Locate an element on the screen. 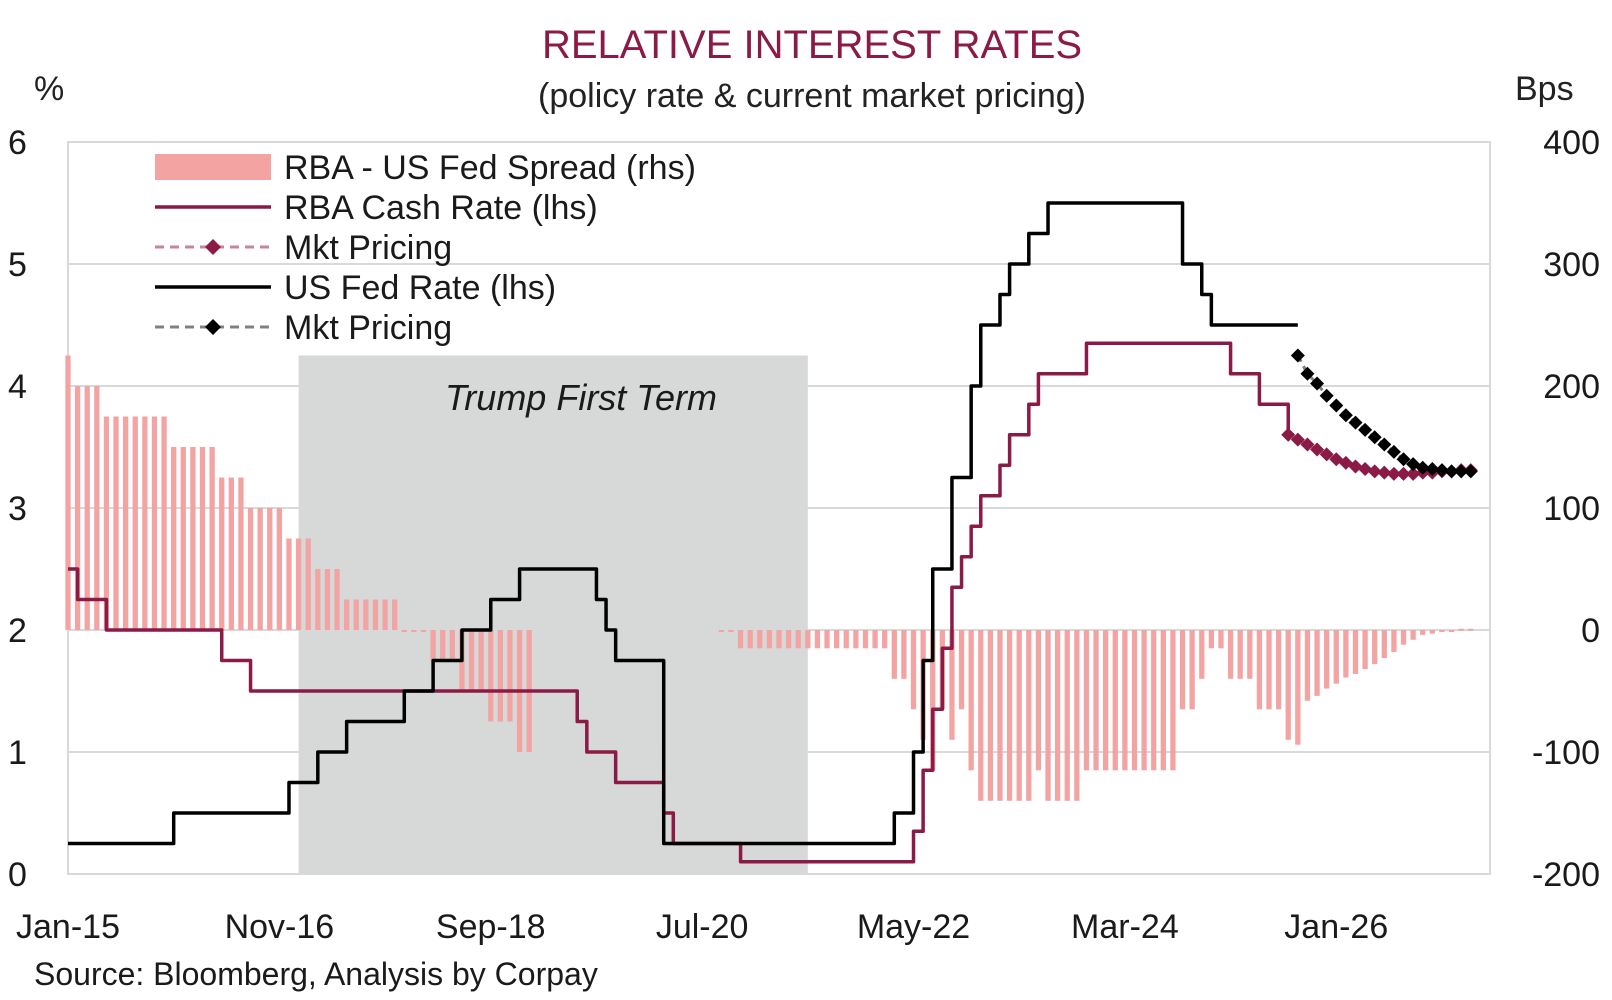  right-tick-label: 300 is located at coordinates (1571, 265).